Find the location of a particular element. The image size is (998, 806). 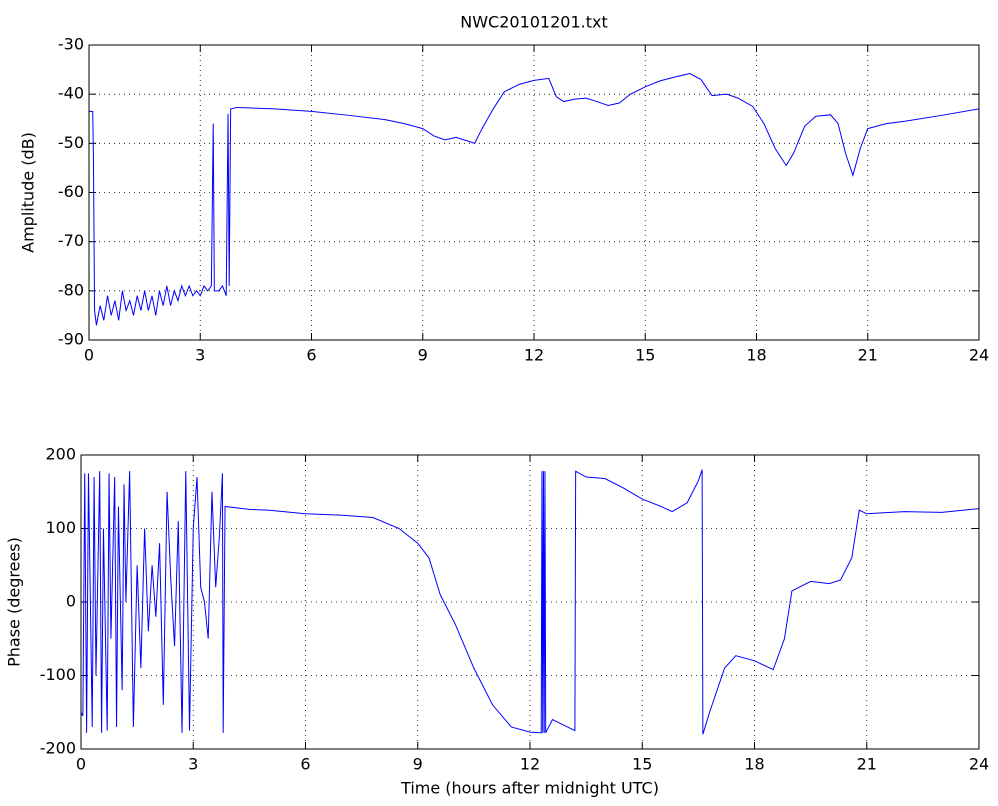

y-tick-label: 100 is located at coordinates (60, 527).